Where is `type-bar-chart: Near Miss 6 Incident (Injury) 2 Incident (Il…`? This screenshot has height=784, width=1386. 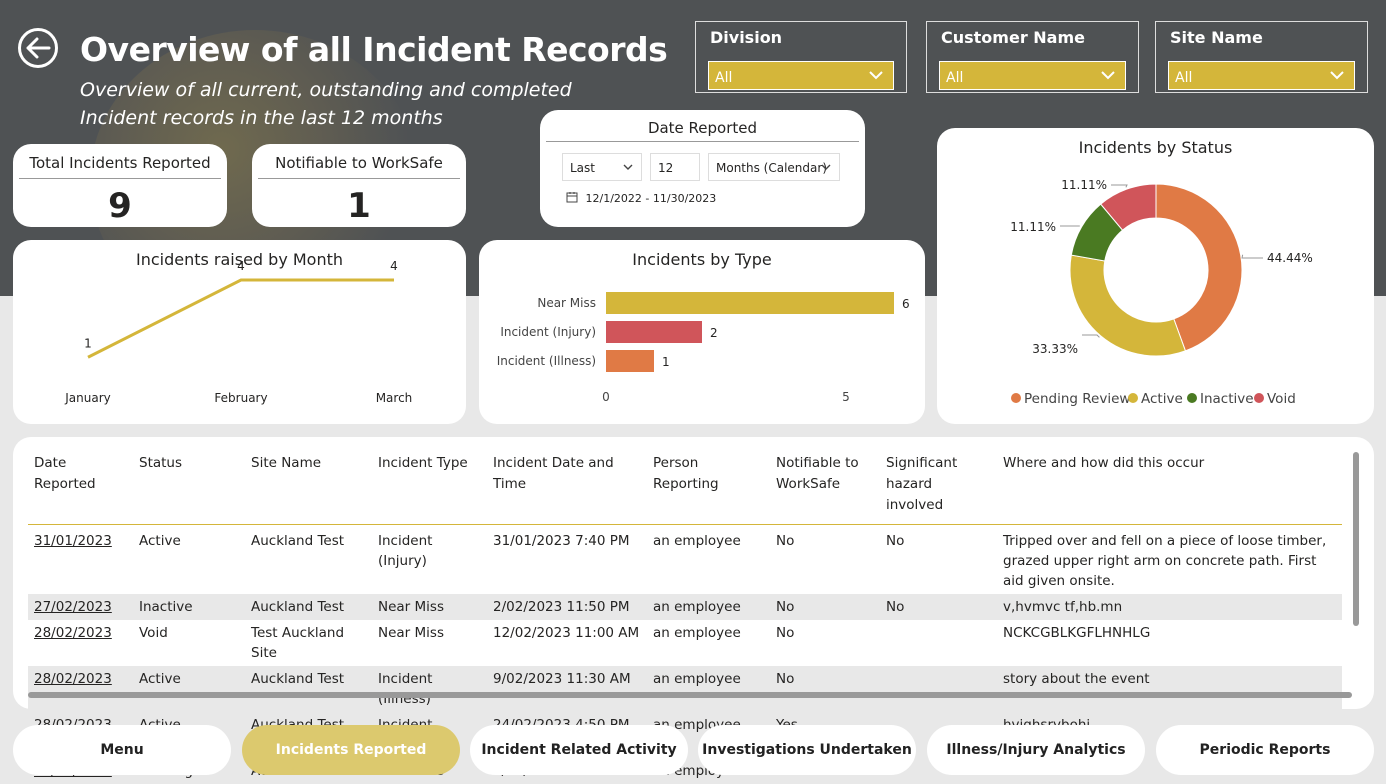
type-bar-chart: Near Miss 6 Incident (Injury) 2 Incident (Il… is located at coordinates (703, 348).